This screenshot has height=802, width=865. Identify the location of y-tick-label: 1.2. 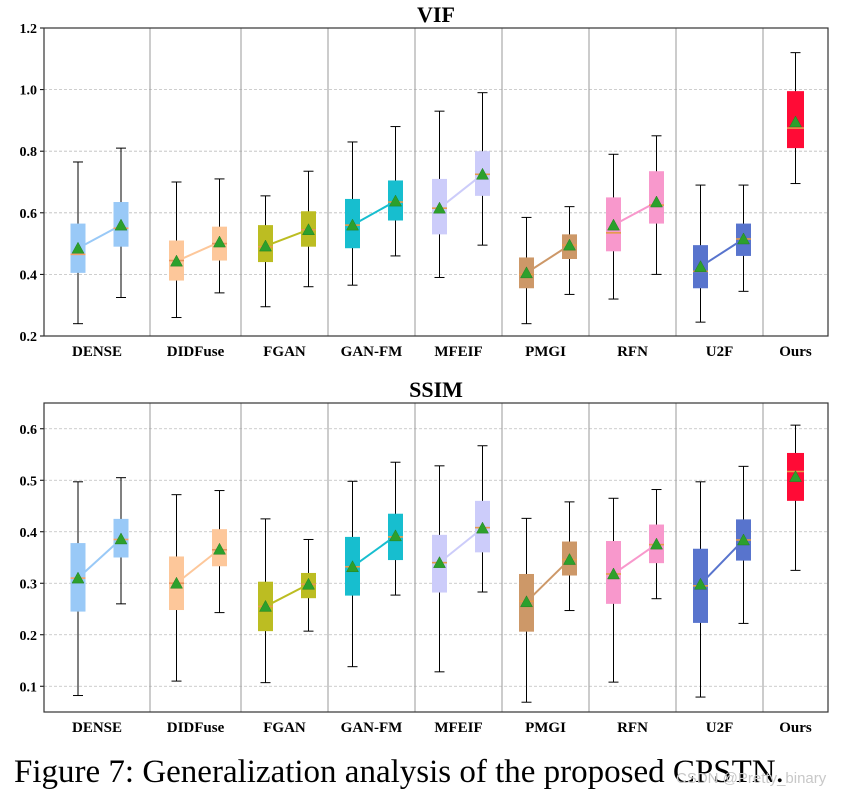
(29, 29).